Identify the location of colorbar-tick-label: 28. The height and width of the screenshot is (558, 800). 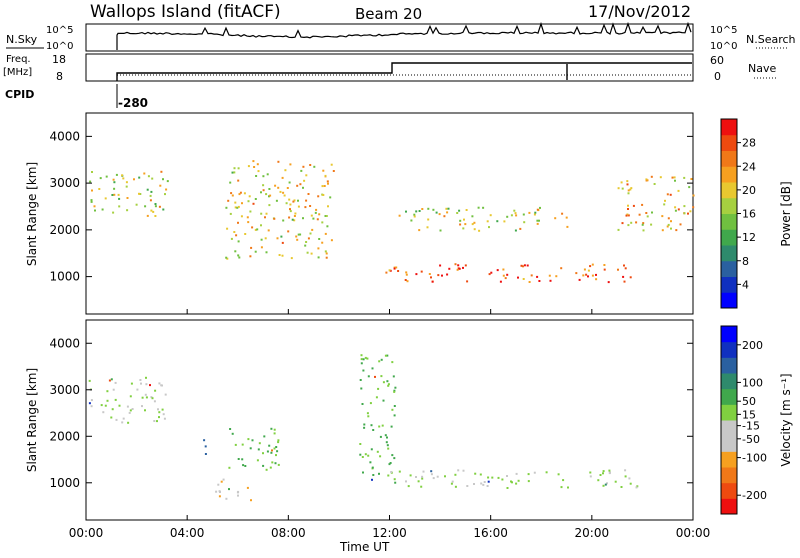
(749, 143).